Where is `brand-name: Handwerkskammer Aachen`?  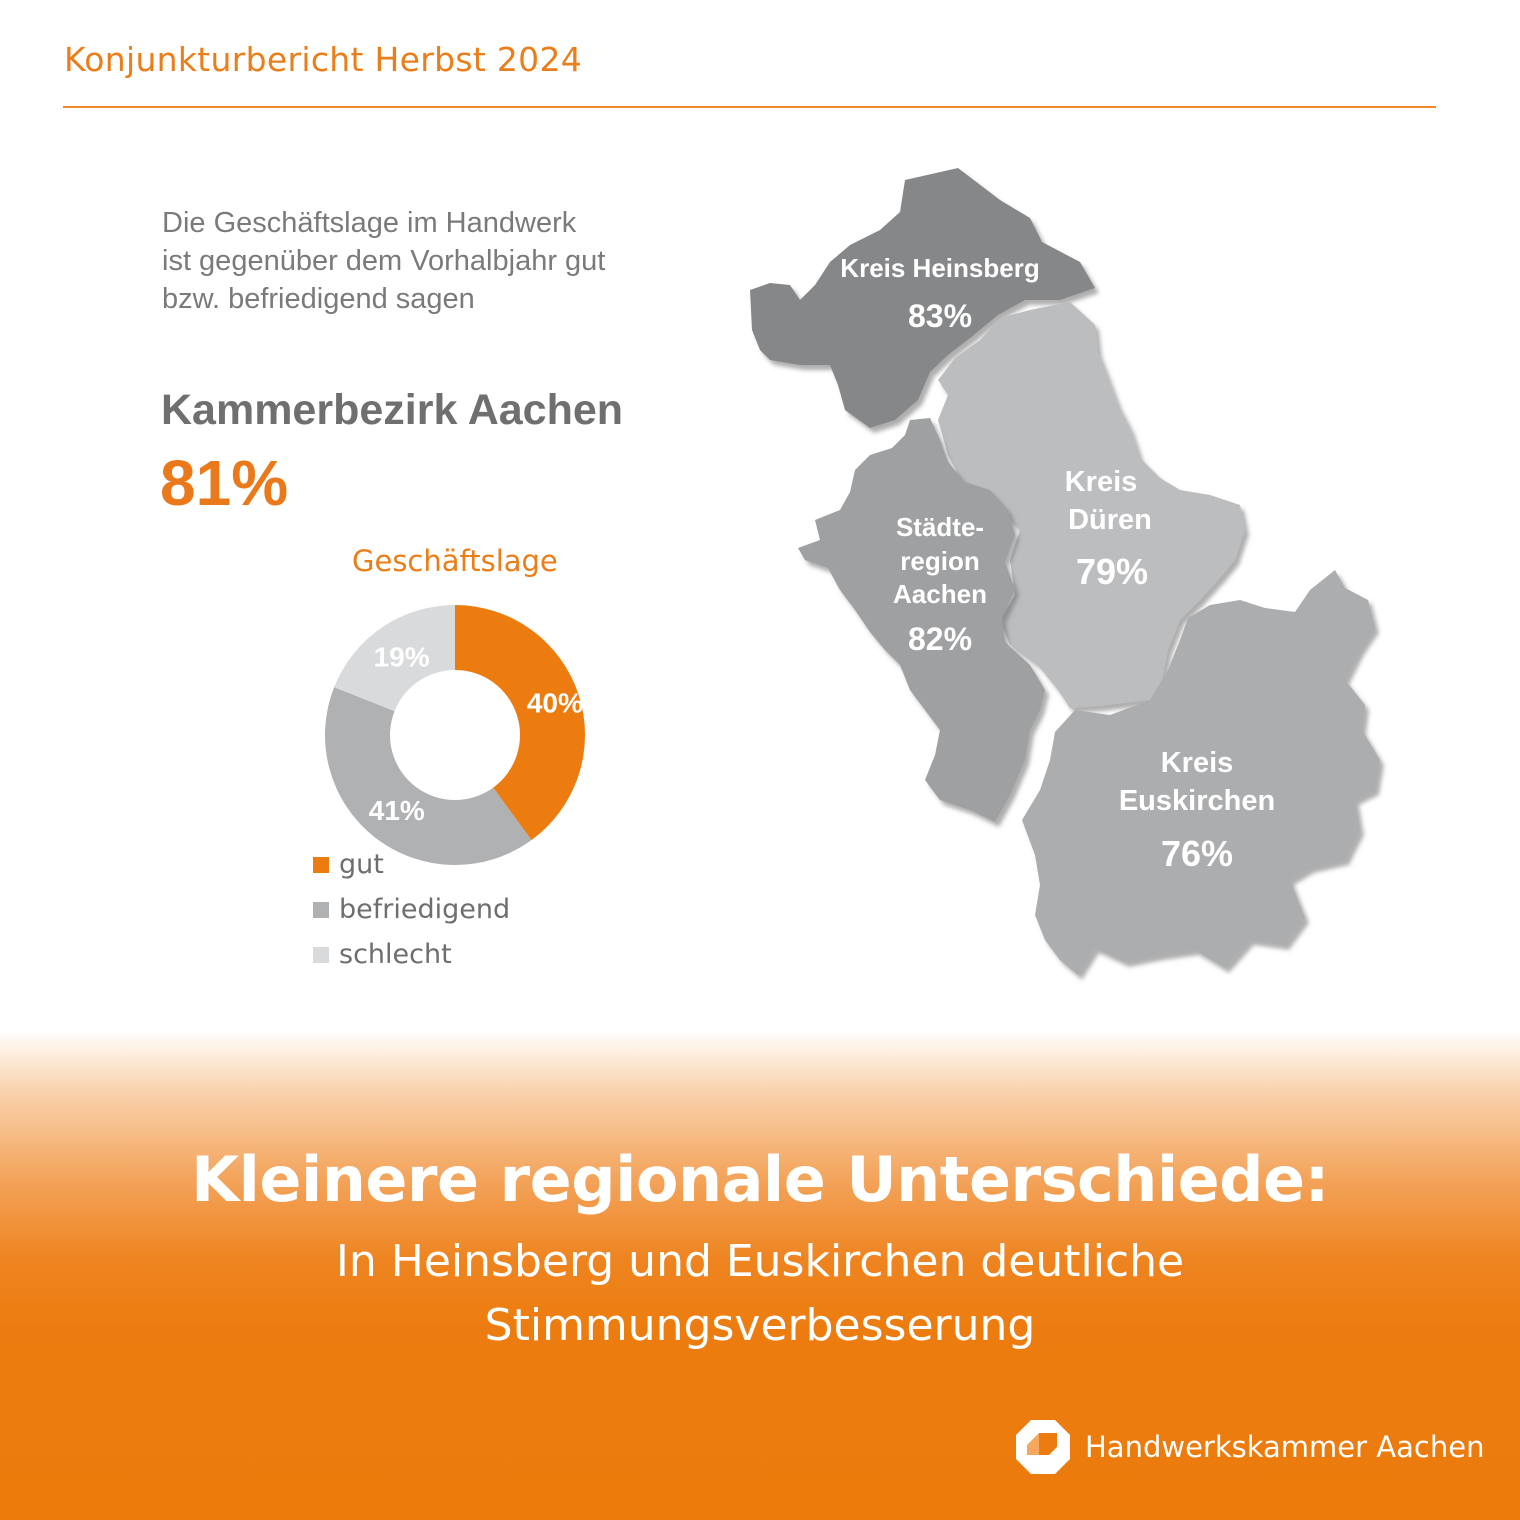 brand-name: Handwerkskammer Aachen is located at coordinates (1285, 1447).